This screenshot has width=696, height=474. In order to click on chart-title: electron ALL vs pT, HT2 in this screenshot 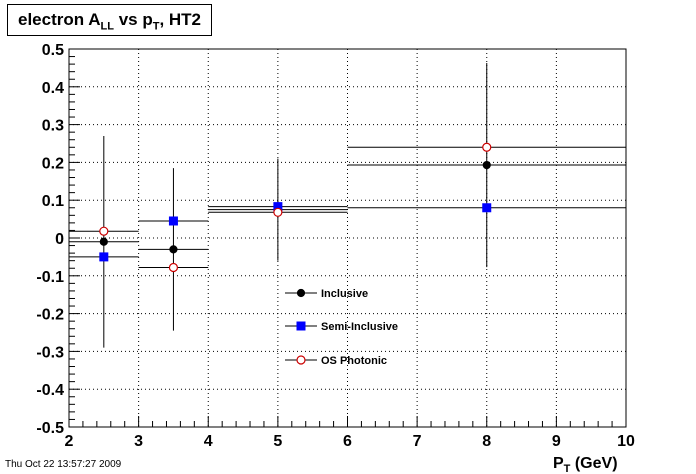, I will do `click(110, 20)`.